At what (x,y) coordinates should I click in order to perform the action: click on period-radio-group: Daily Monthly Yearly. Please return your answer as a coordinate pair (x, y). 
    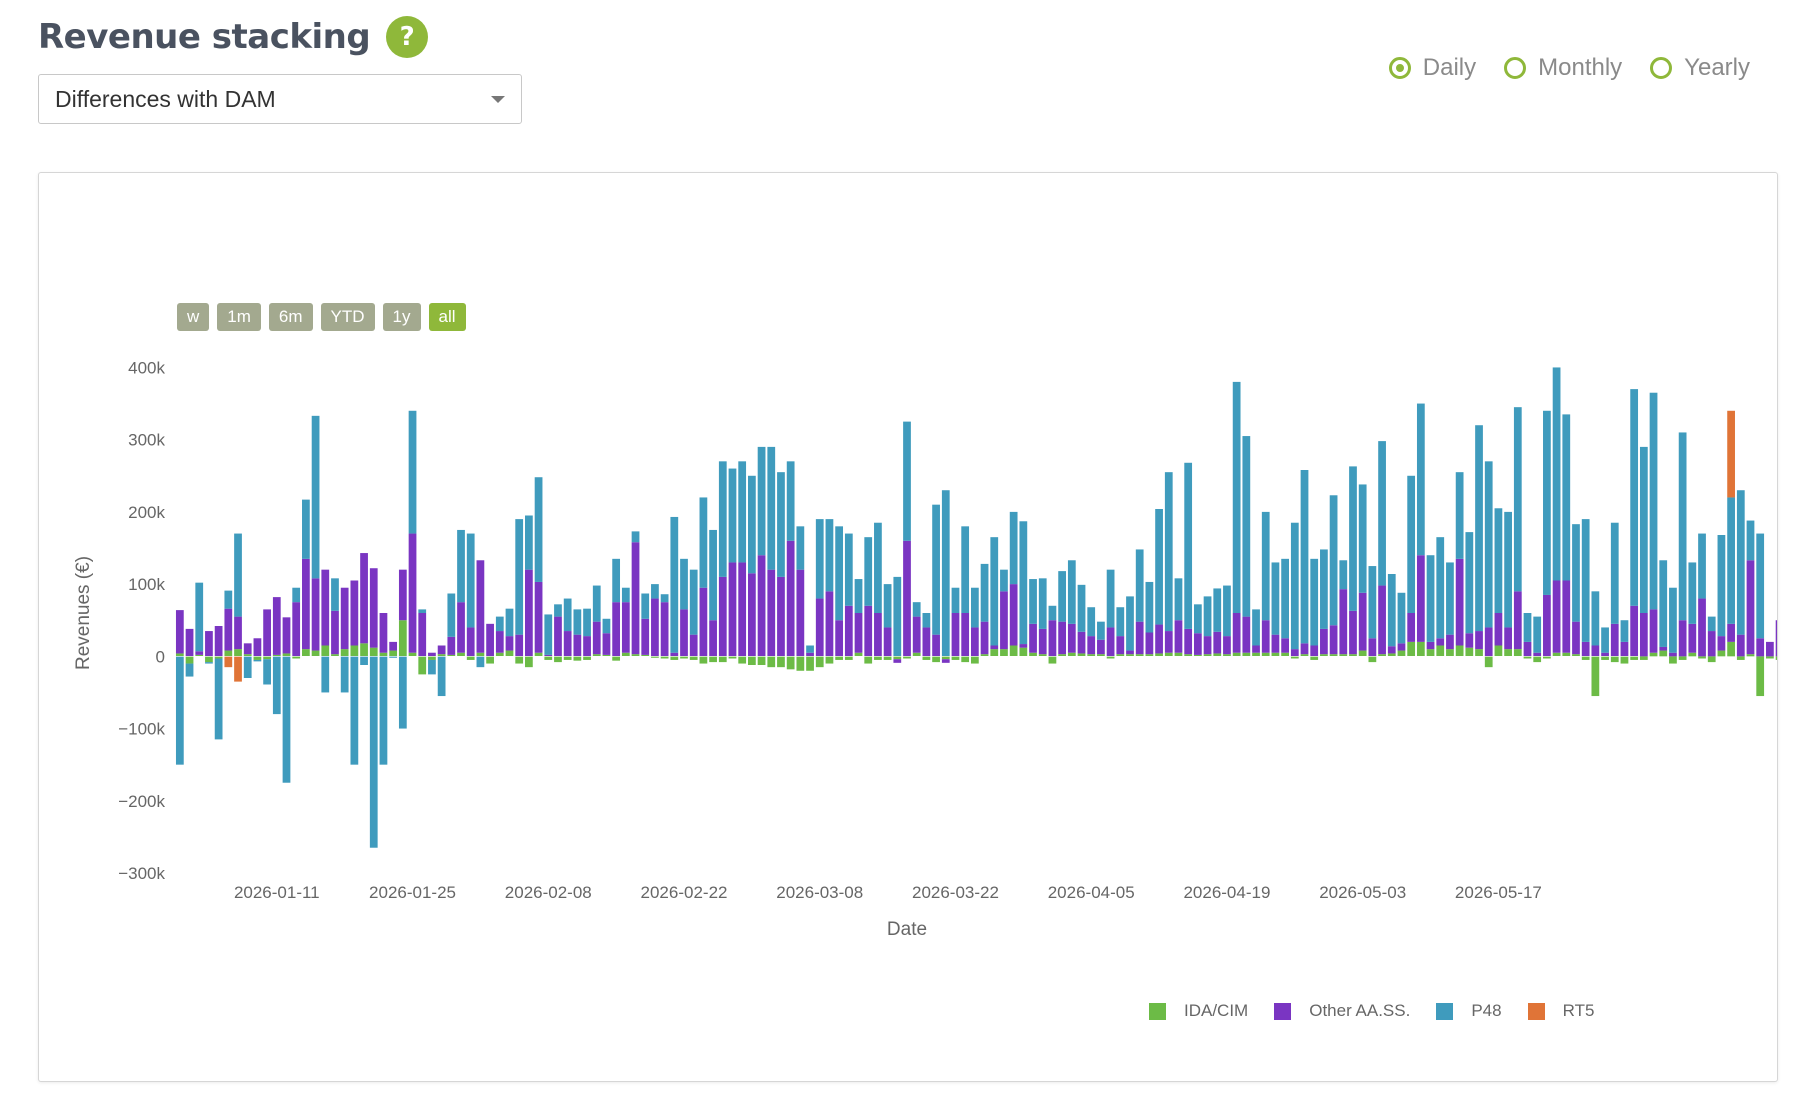
    Looking at the image, I should click on (1569, 68).